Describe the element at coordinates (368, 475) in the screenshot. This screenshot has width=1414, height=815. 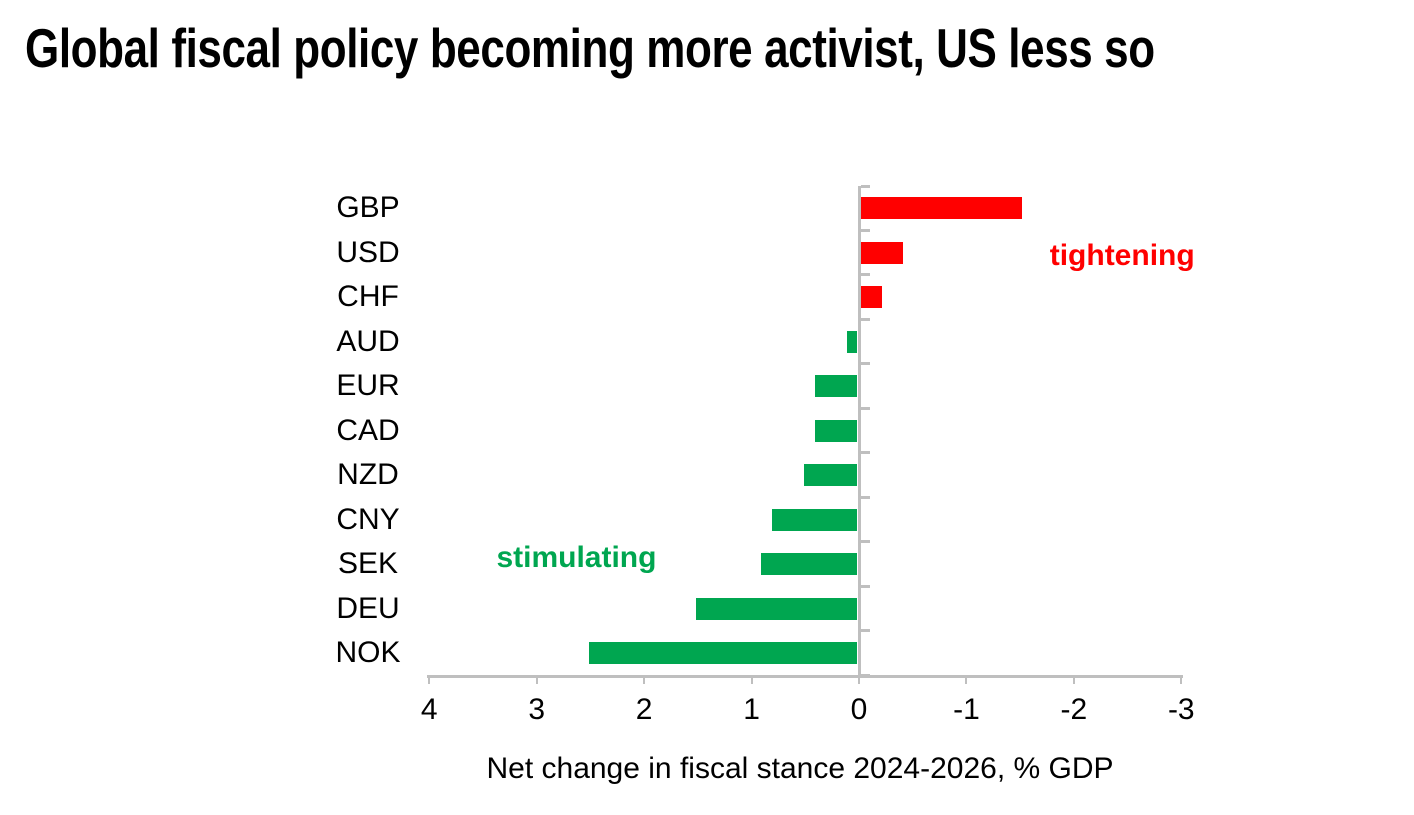
I see `category-label: NZD` at that location.